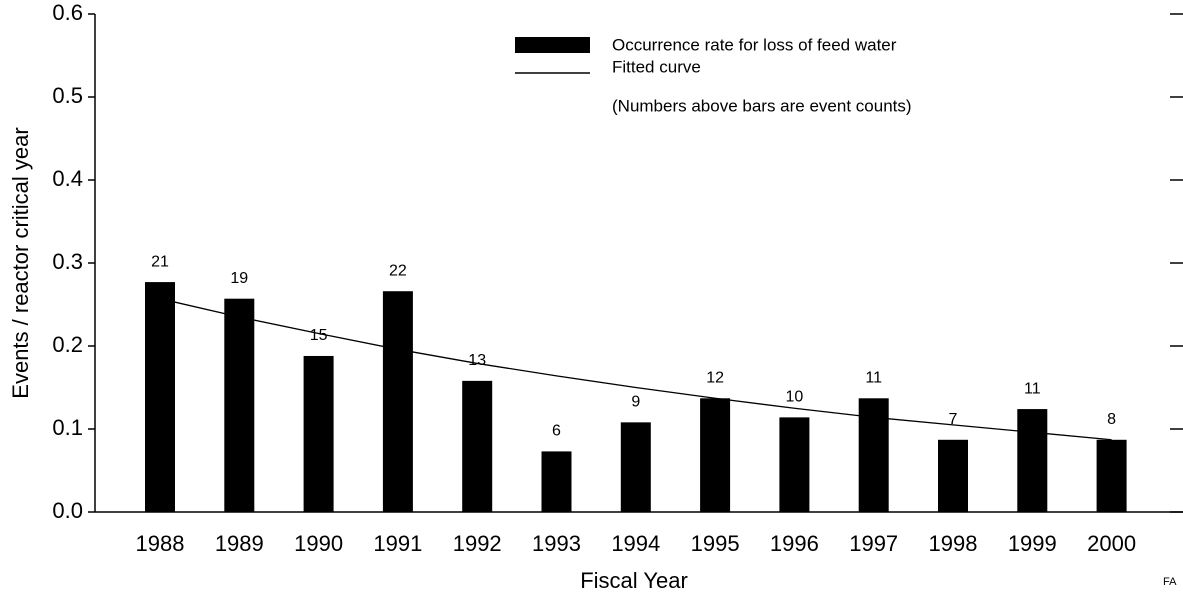 The width and height of the screenshot is (1183, 598). Describe the element at coordinates (67, 12) in the screenshot. I see `y-tick-label: 0.6` at that location.